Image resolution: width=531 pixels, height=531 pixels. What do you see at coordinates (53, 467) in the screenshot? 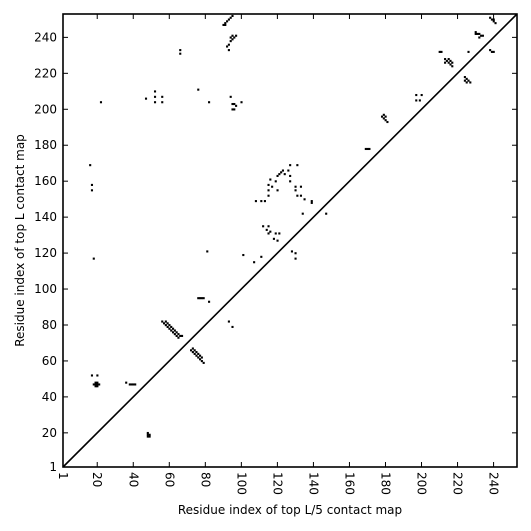
I see `y-tick-label: 1` at bounding box center [53, 467].